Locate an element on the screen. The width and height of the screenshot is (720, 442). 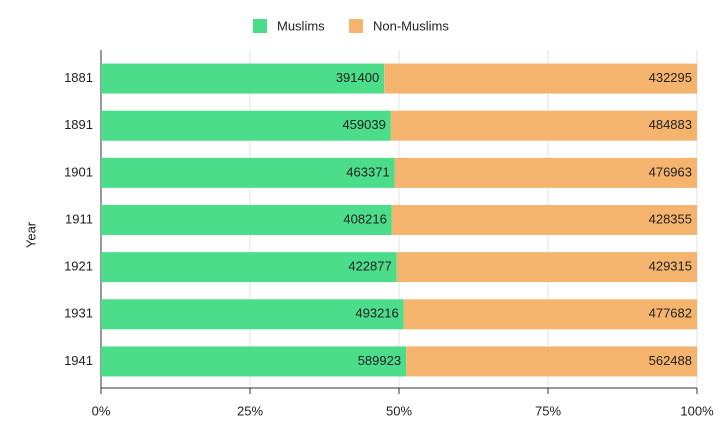
data-label: 429315 is located at coordinates (670, 266).